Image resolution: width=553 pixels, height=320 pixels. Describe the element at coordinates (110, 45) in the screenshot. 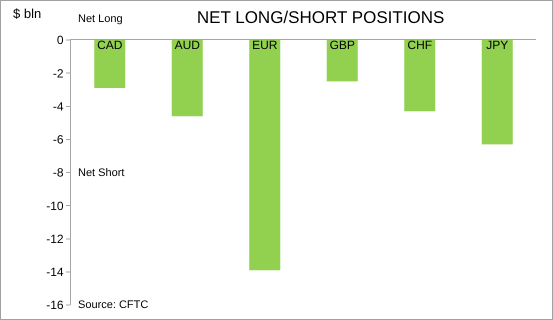

I see `x-tick-label: CAD` at that location.